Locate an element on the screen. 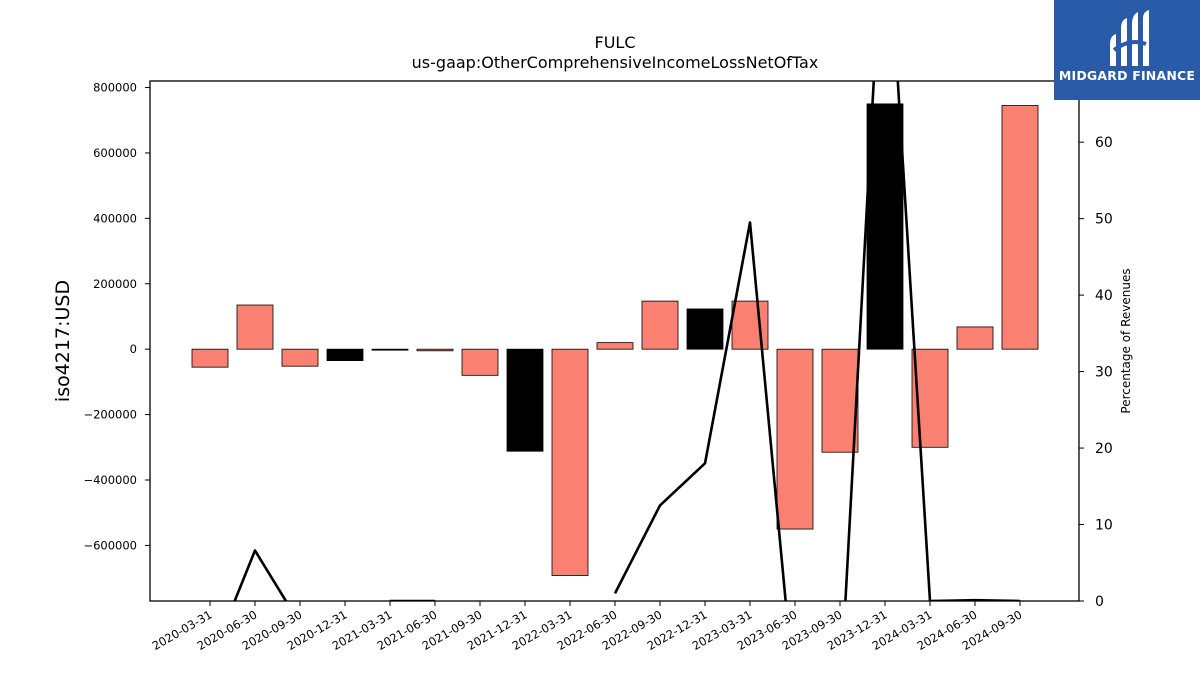 The height and width of the screenshot is (675, 1200). y2-tick-label: 20 is located at coordinates (1104, 449).